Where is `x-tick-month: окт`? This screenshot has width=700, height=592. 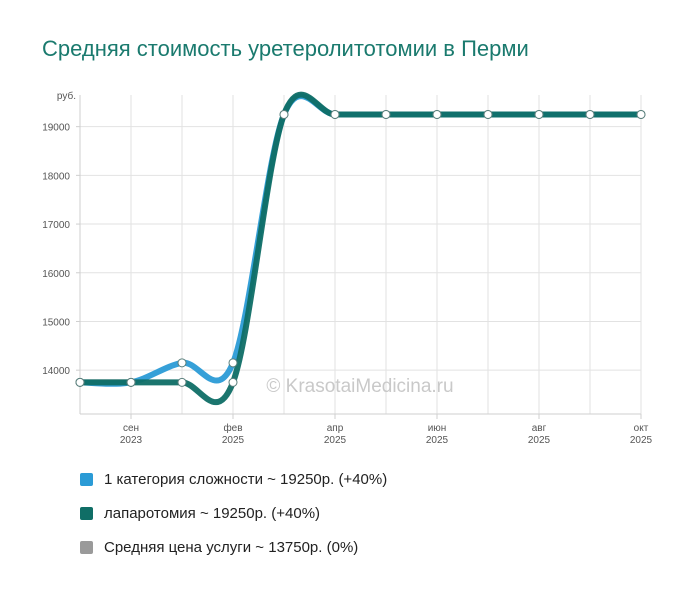 x-tick-month: окт is located at coordinates (641, 428).